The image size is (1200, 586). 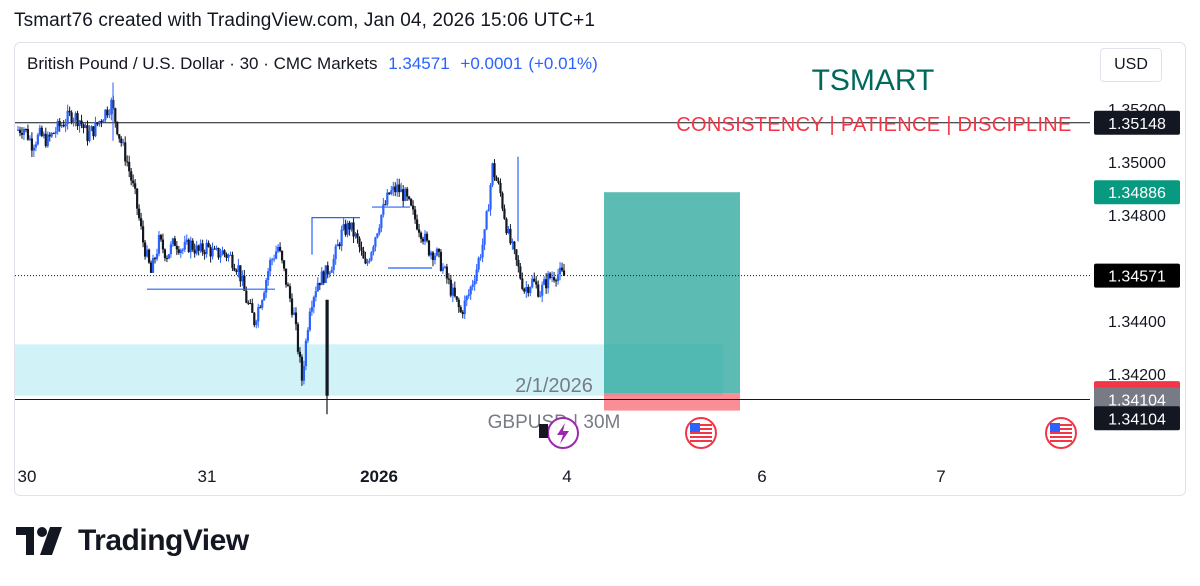 I want to click on take-profit-zone, so click(x=672, y=293).